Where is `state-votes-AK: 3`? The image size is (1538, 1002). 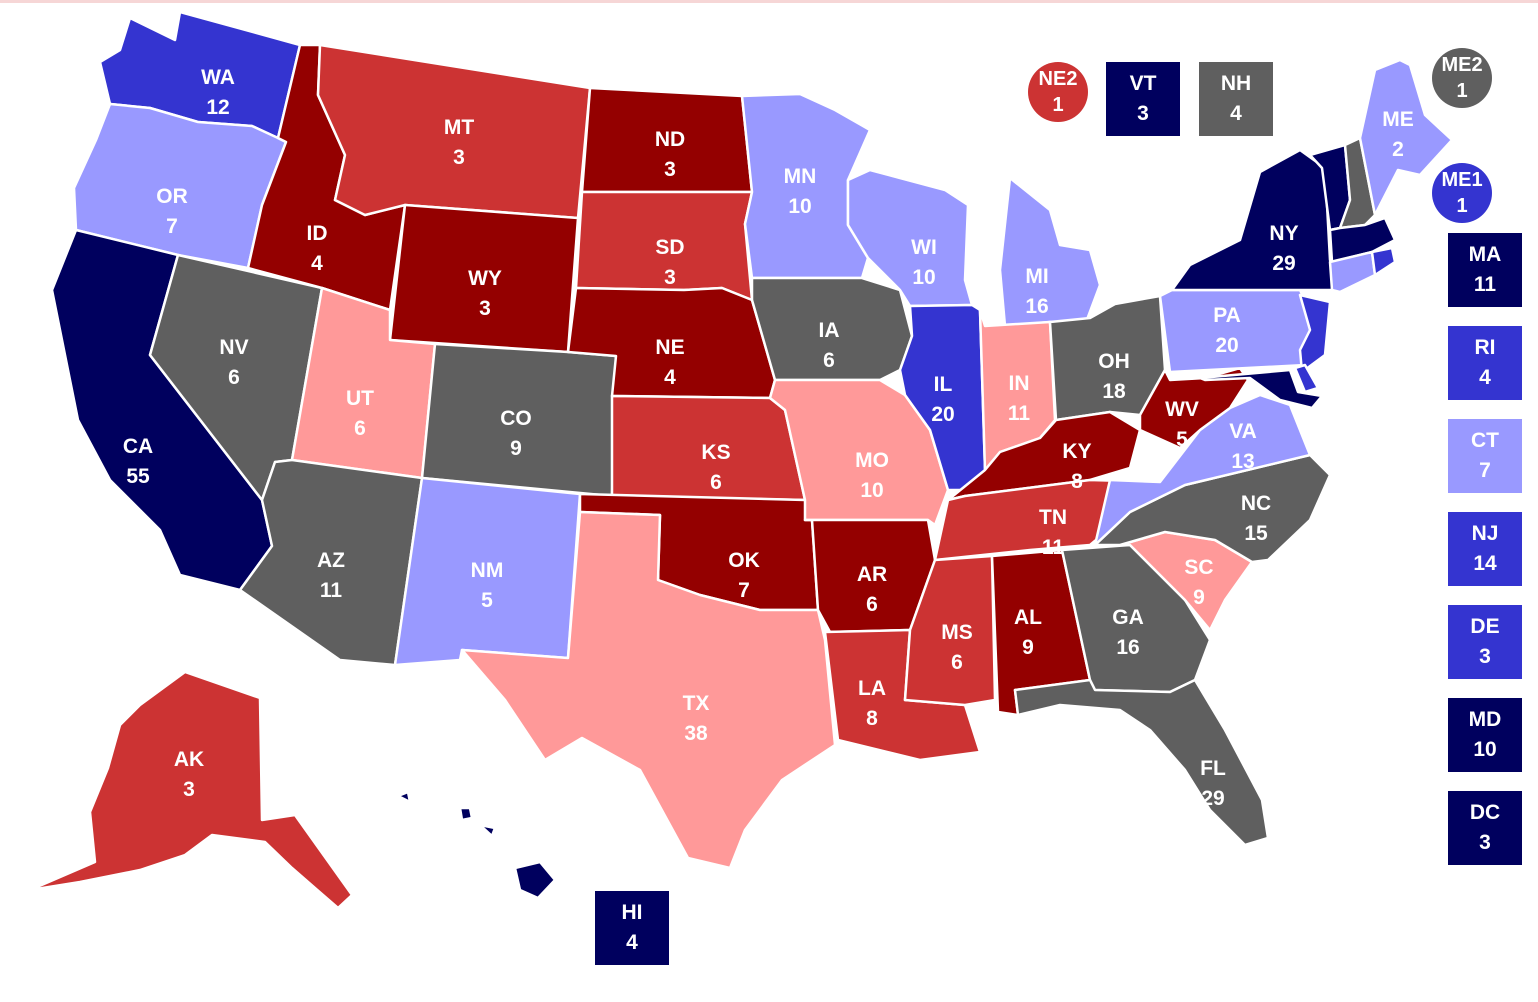 state-votes-AK: 3 is located at coordinates (189, 789).